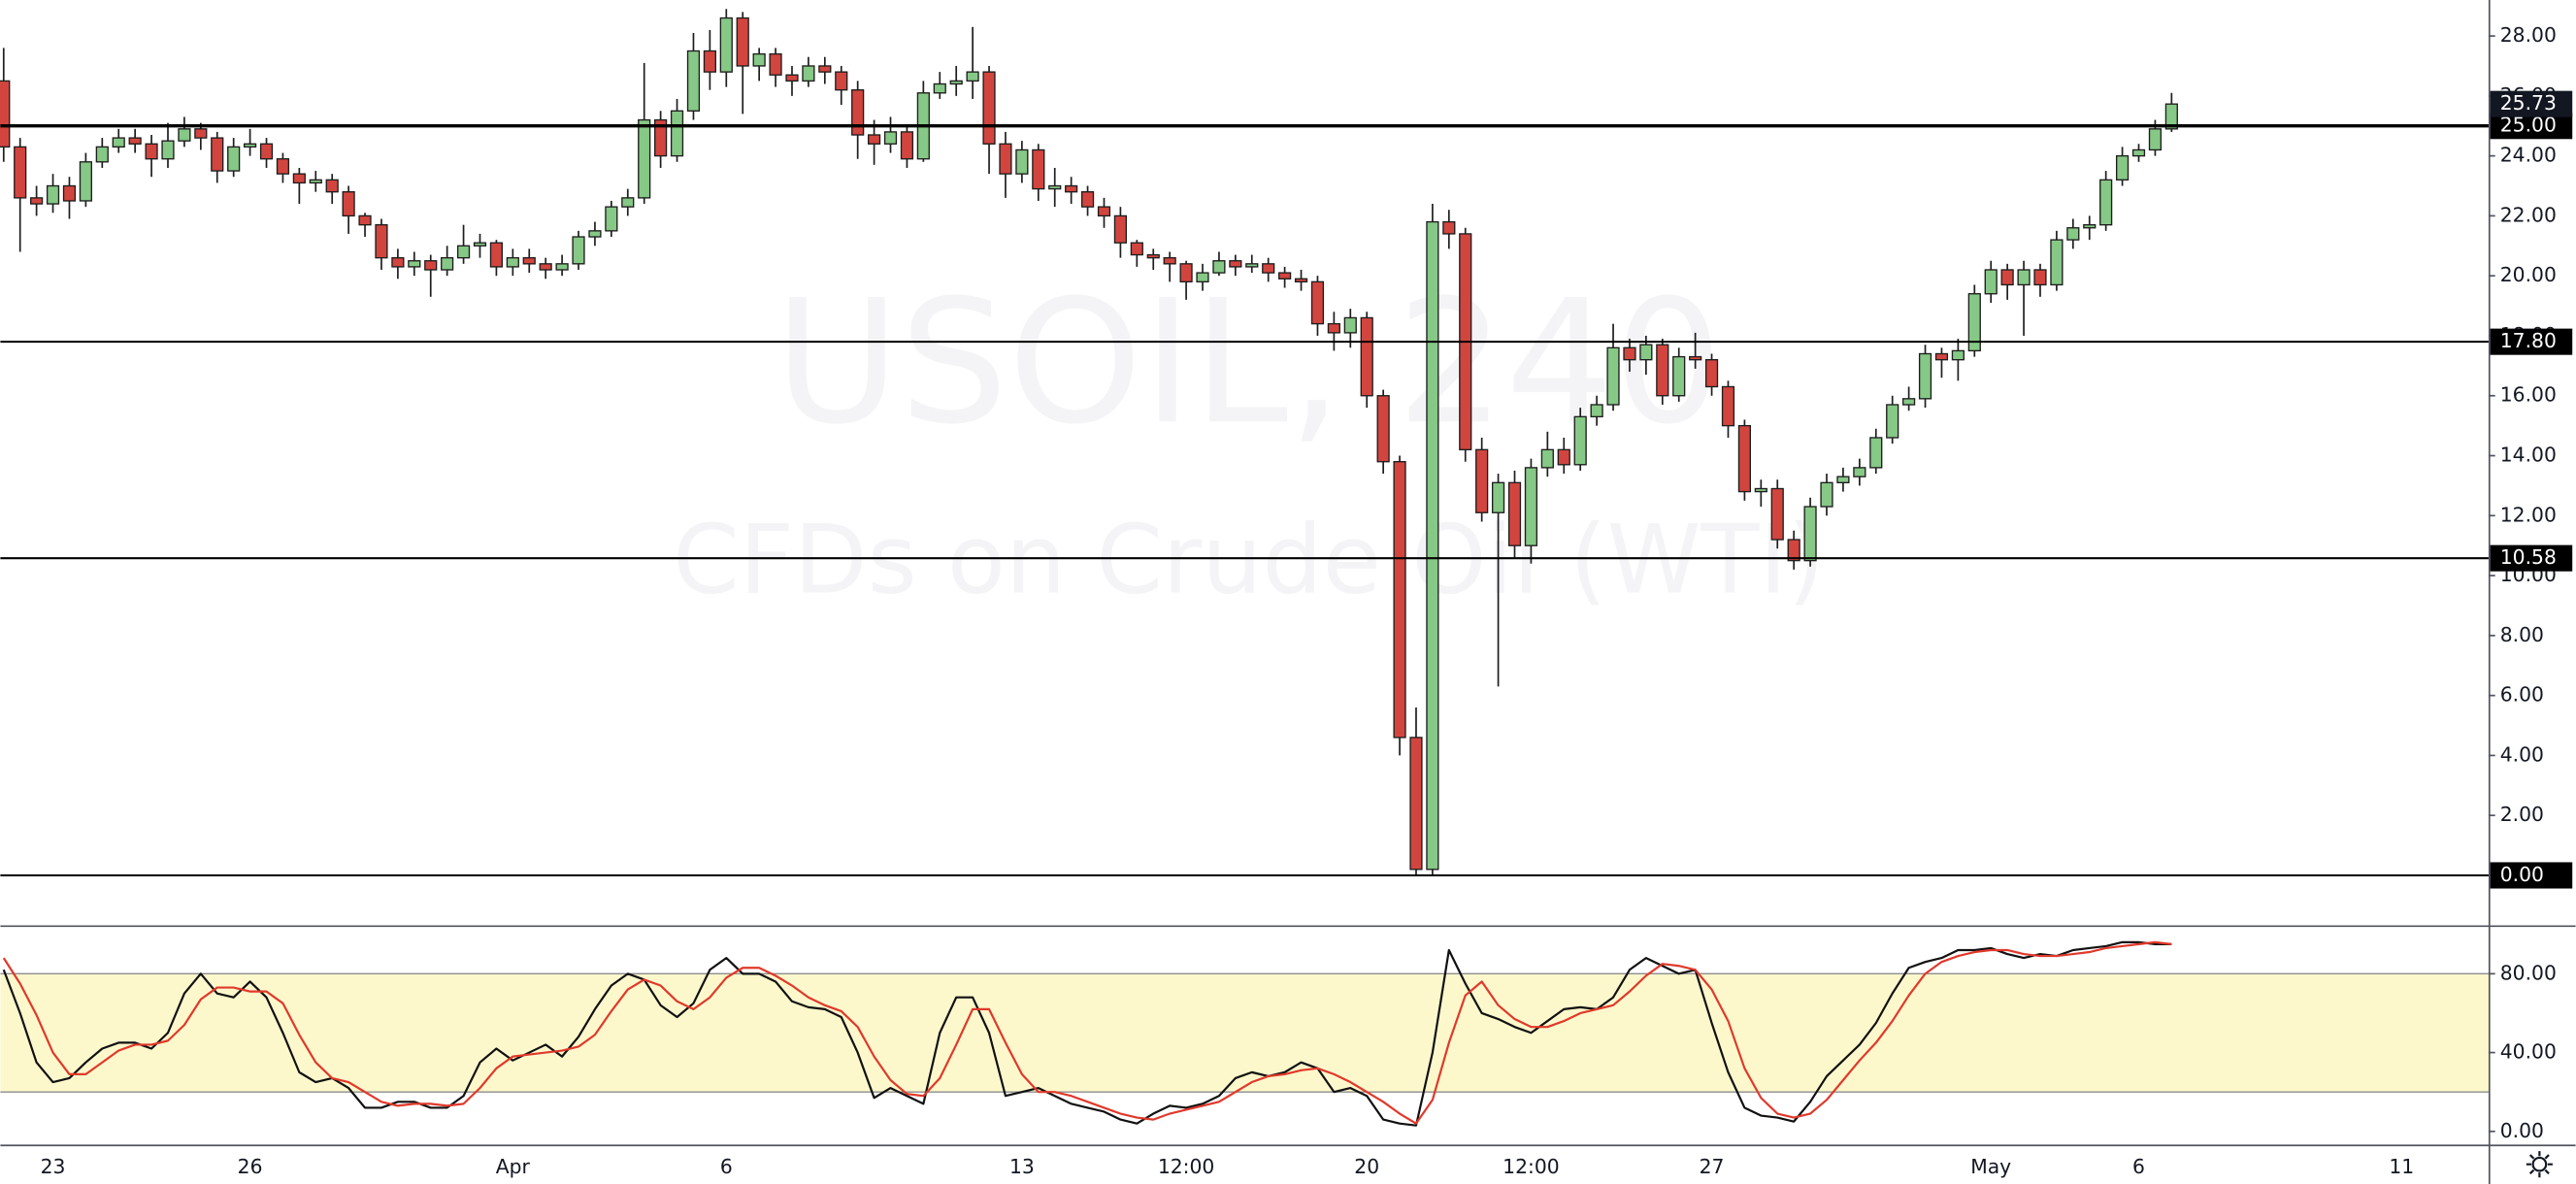  I want to click on settings-icon-ring, so click(2539, 1164).